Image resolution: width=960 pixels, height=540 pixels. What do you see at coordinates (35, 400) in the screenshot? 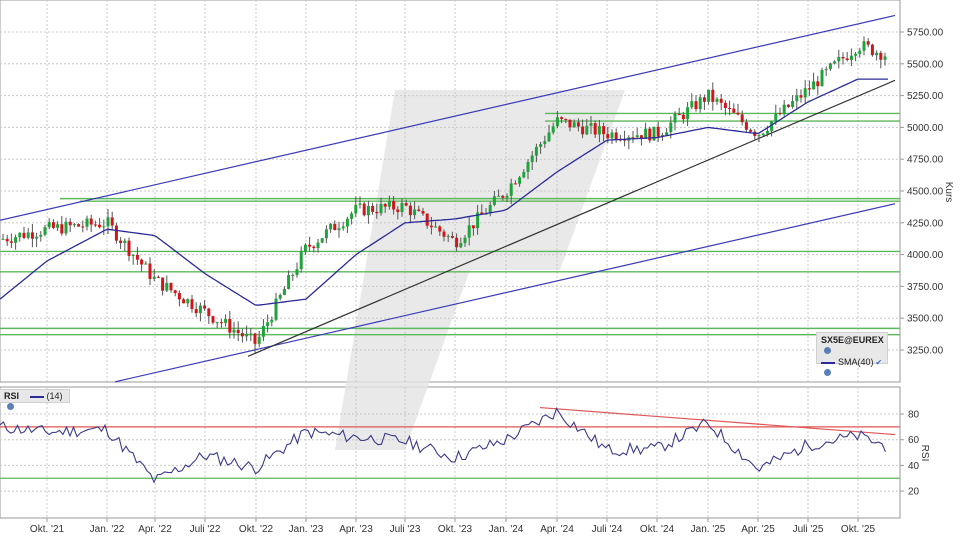
I see `rsi-legend: RSI (14)` at bounding box center [35, 400].